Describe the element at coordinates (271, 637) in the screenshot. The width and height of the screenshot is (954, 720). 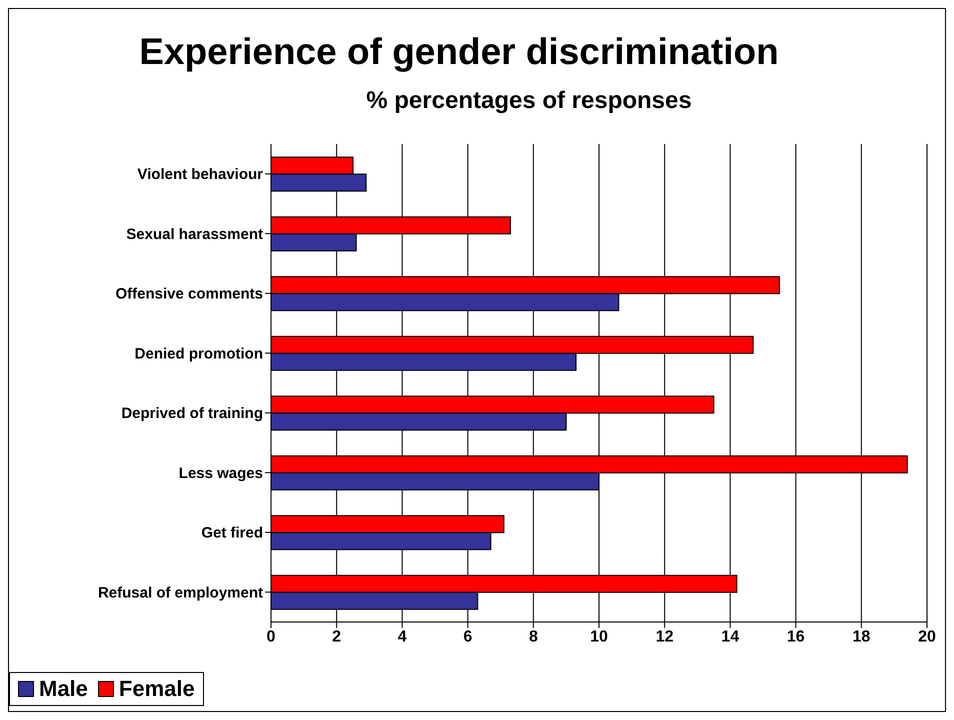
I see `x-tick-label: 0` at that location.